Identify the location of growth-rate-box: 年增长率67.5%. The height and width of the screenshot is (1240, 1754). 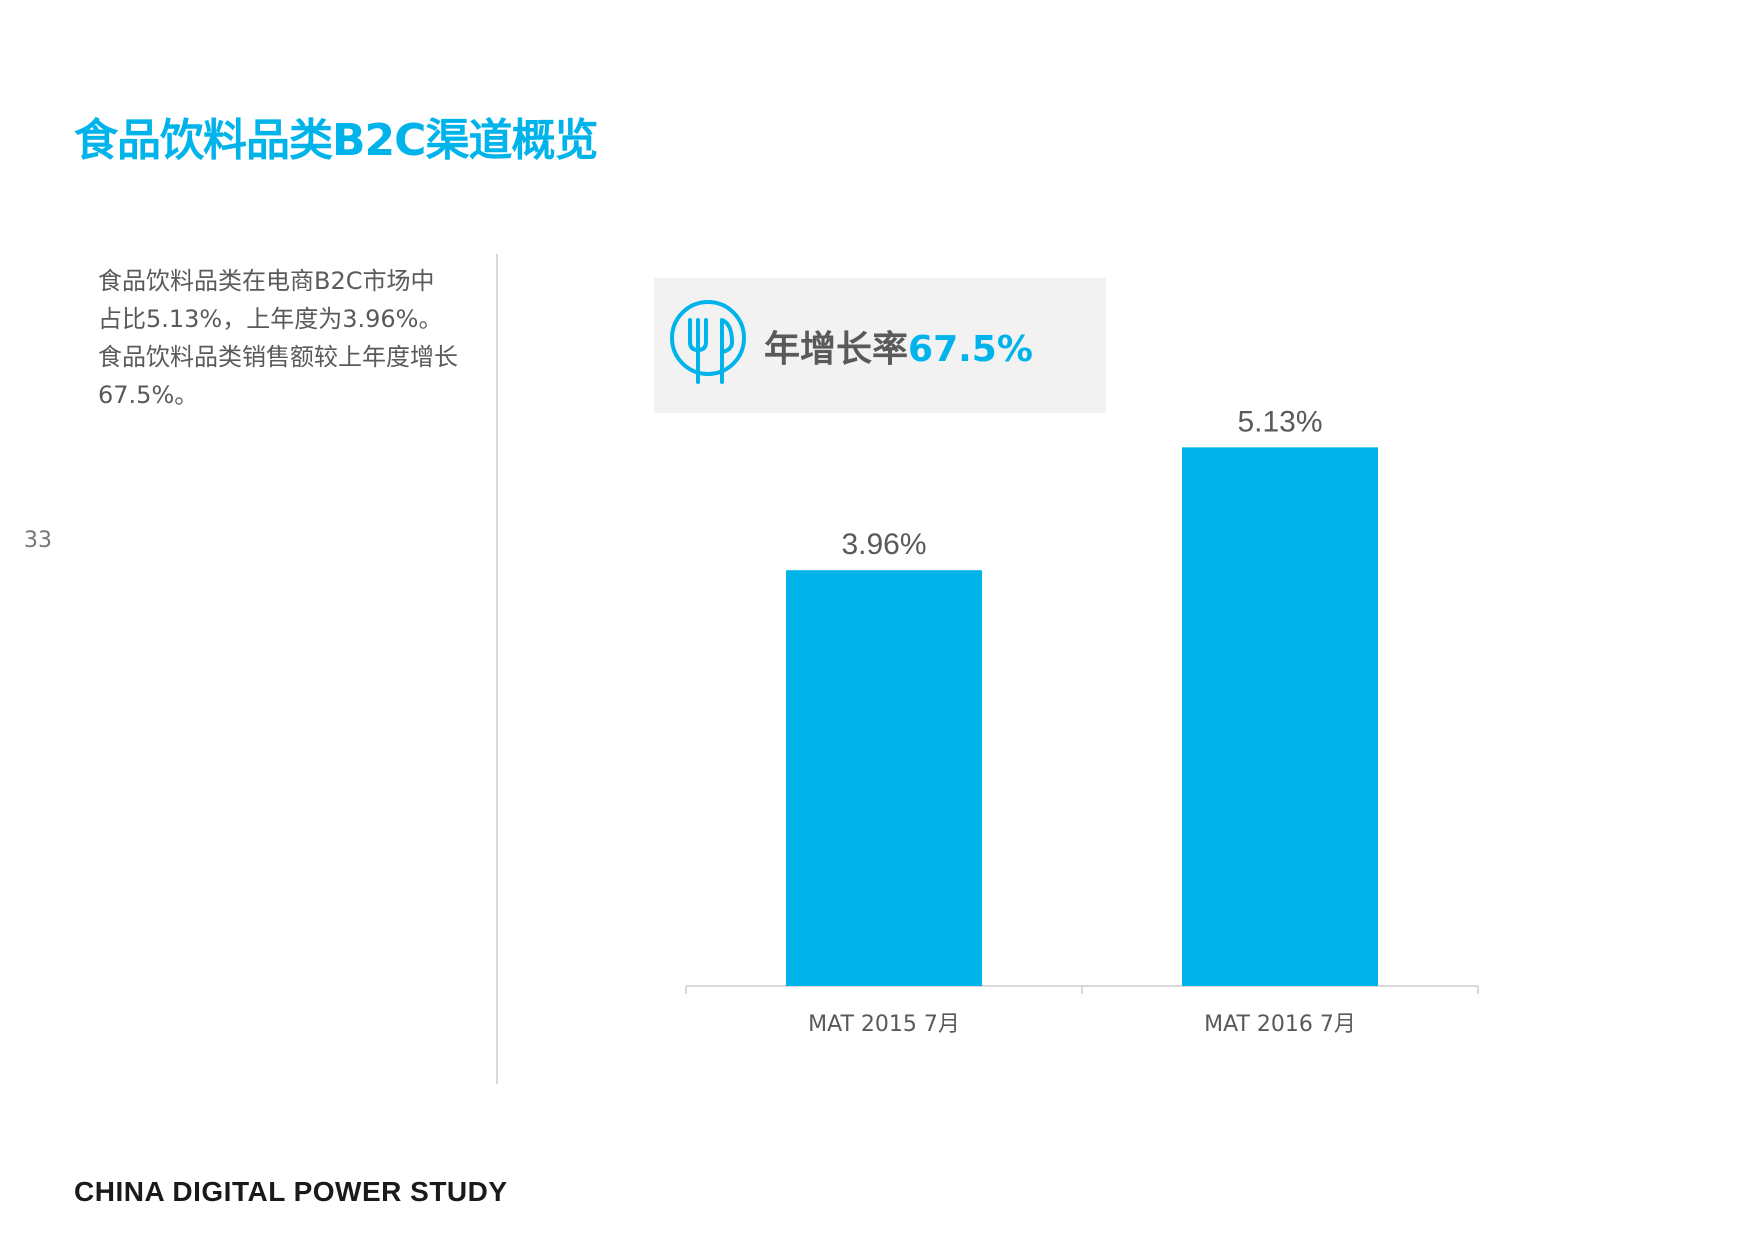
(880, 345).